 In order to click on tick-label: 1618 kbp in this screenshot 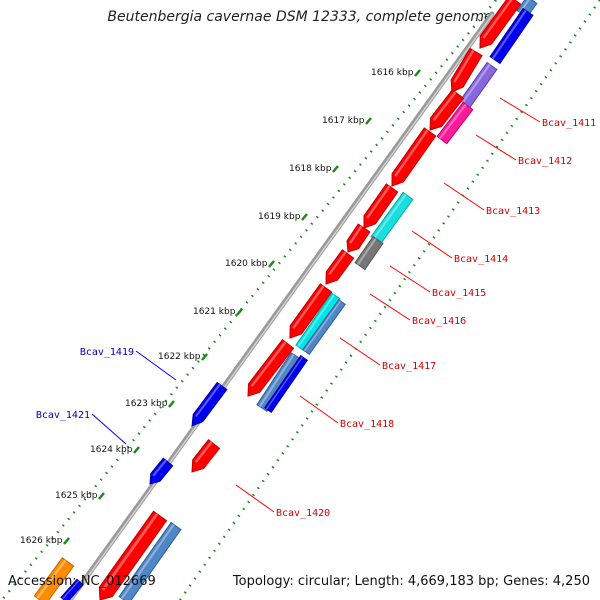, I will do `click(310, 169)`.